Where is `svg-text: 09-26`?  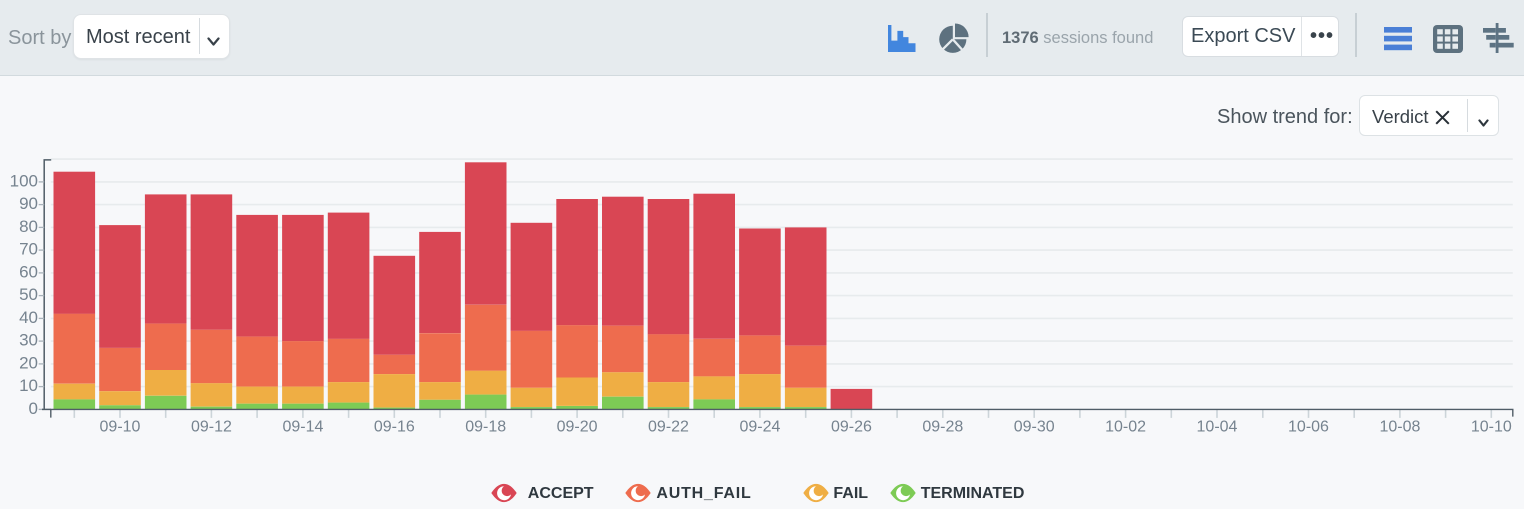
svg-text: 09-26 is located at coordinates (851, 427).